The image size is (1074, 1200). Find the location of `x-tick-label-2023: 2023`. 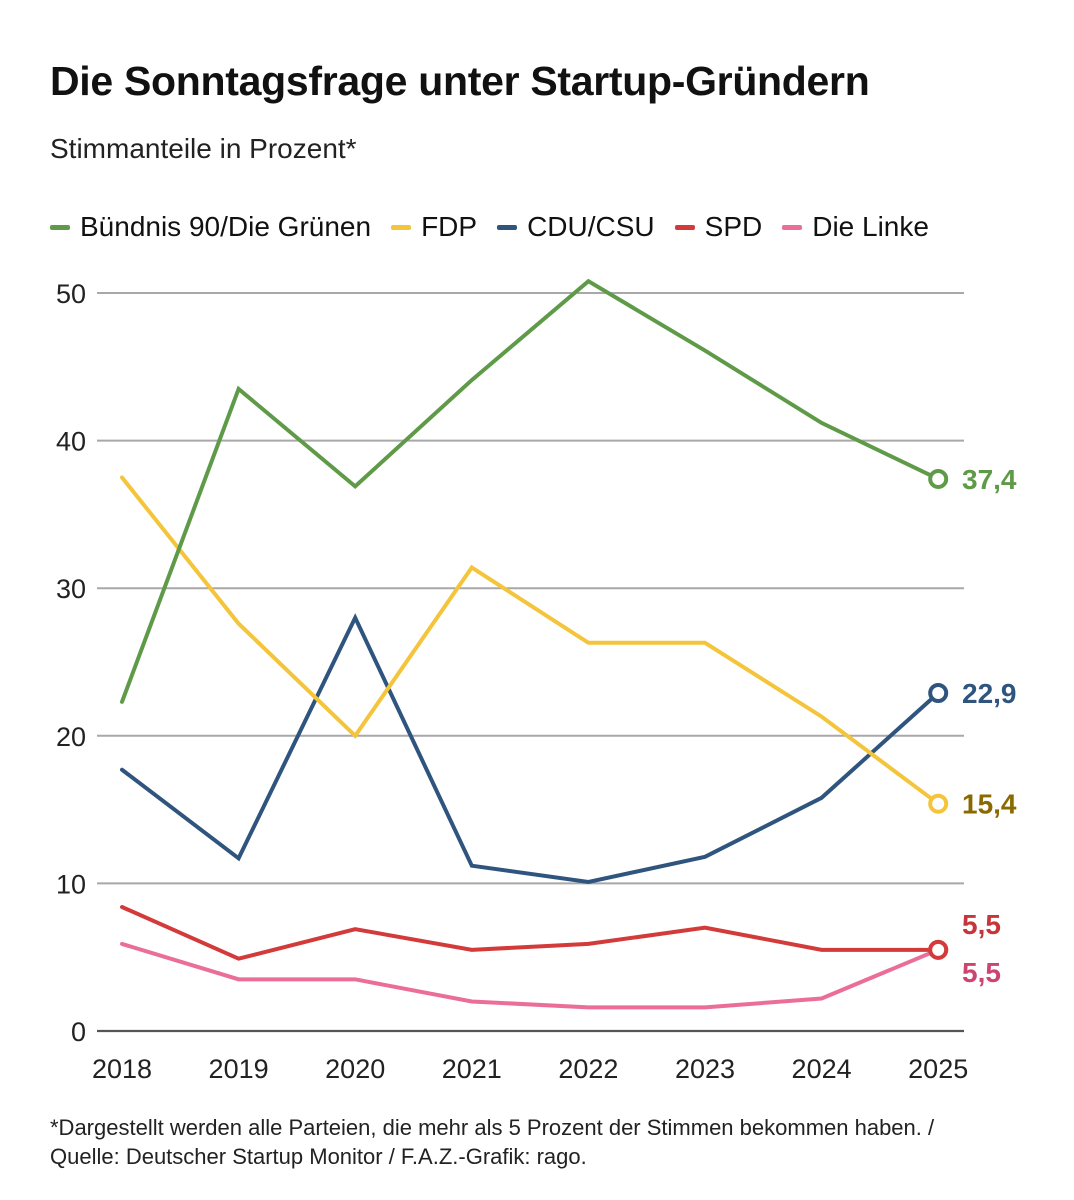

x-tick-label-2023: 2023 is located at coordinates (705, 1069).